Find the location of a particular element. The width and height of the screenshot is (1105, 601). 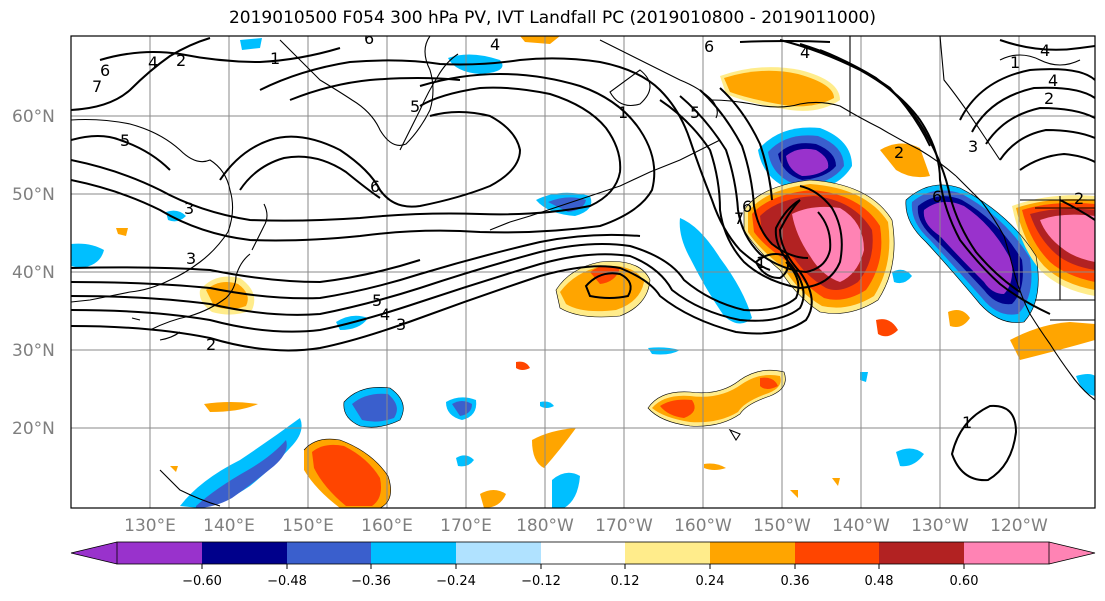

lon-label: 150°E is located at coordinates (308, 526).